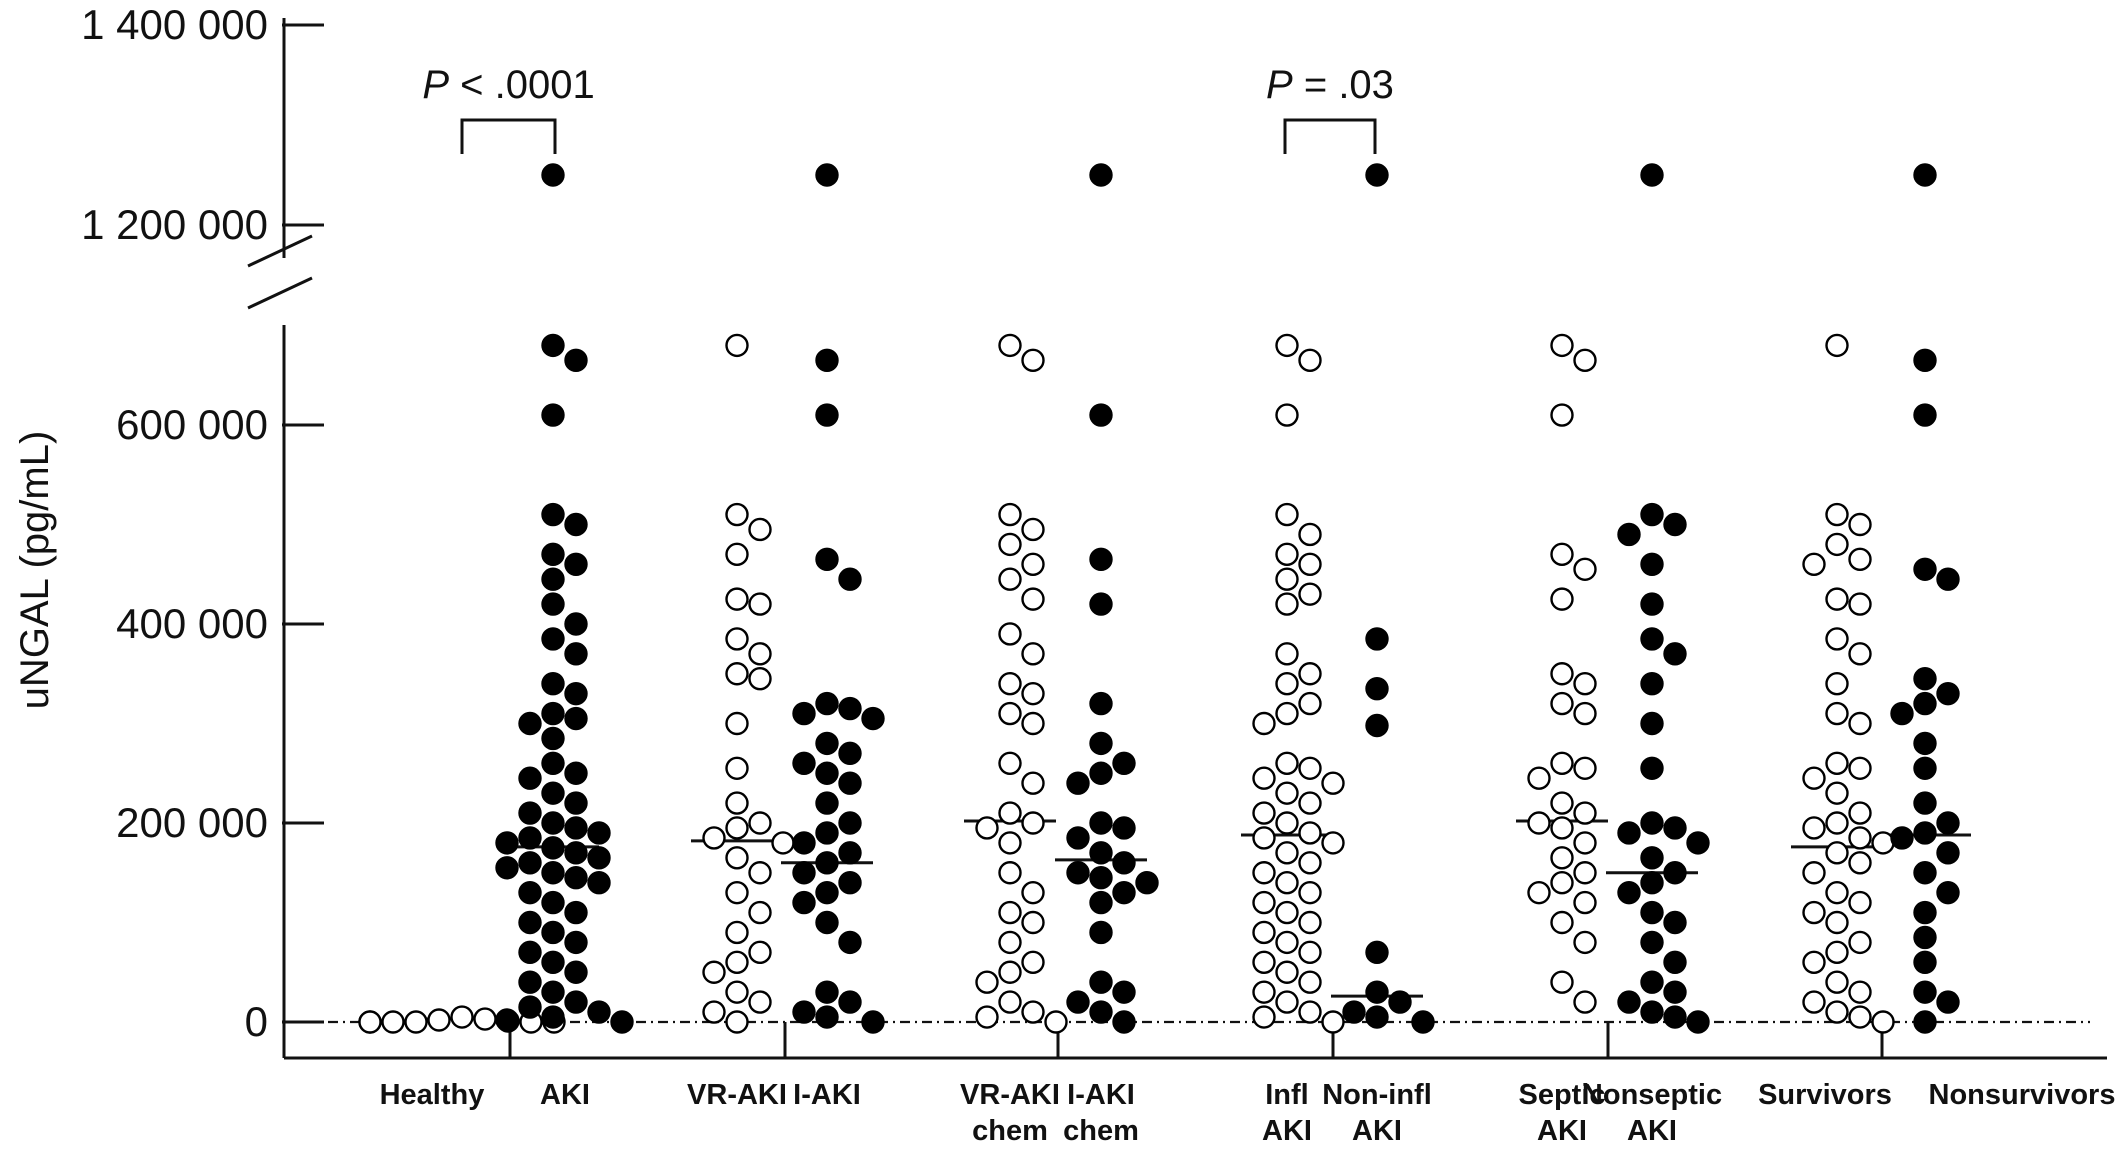 The width and height of the screenshot is (2128, 1150). What do you see at coordinates (508, 136) in the screenshot?
I see `significance-bracket` at bounding box center [508, 136].